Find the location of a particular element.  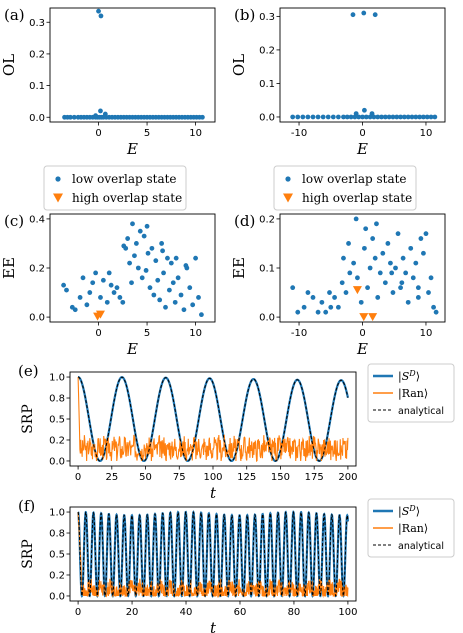

panel-label: (f) is located at coordinates (26, 506).